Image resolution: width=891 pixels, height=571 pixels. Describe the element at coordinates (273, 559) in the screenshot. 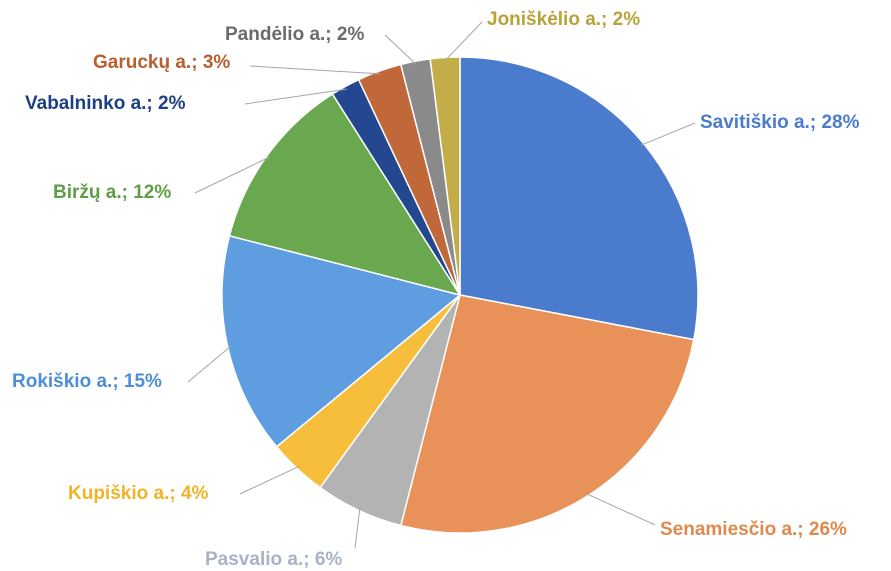

I see `data-label: Pasvalio a.; 6%` at that location.